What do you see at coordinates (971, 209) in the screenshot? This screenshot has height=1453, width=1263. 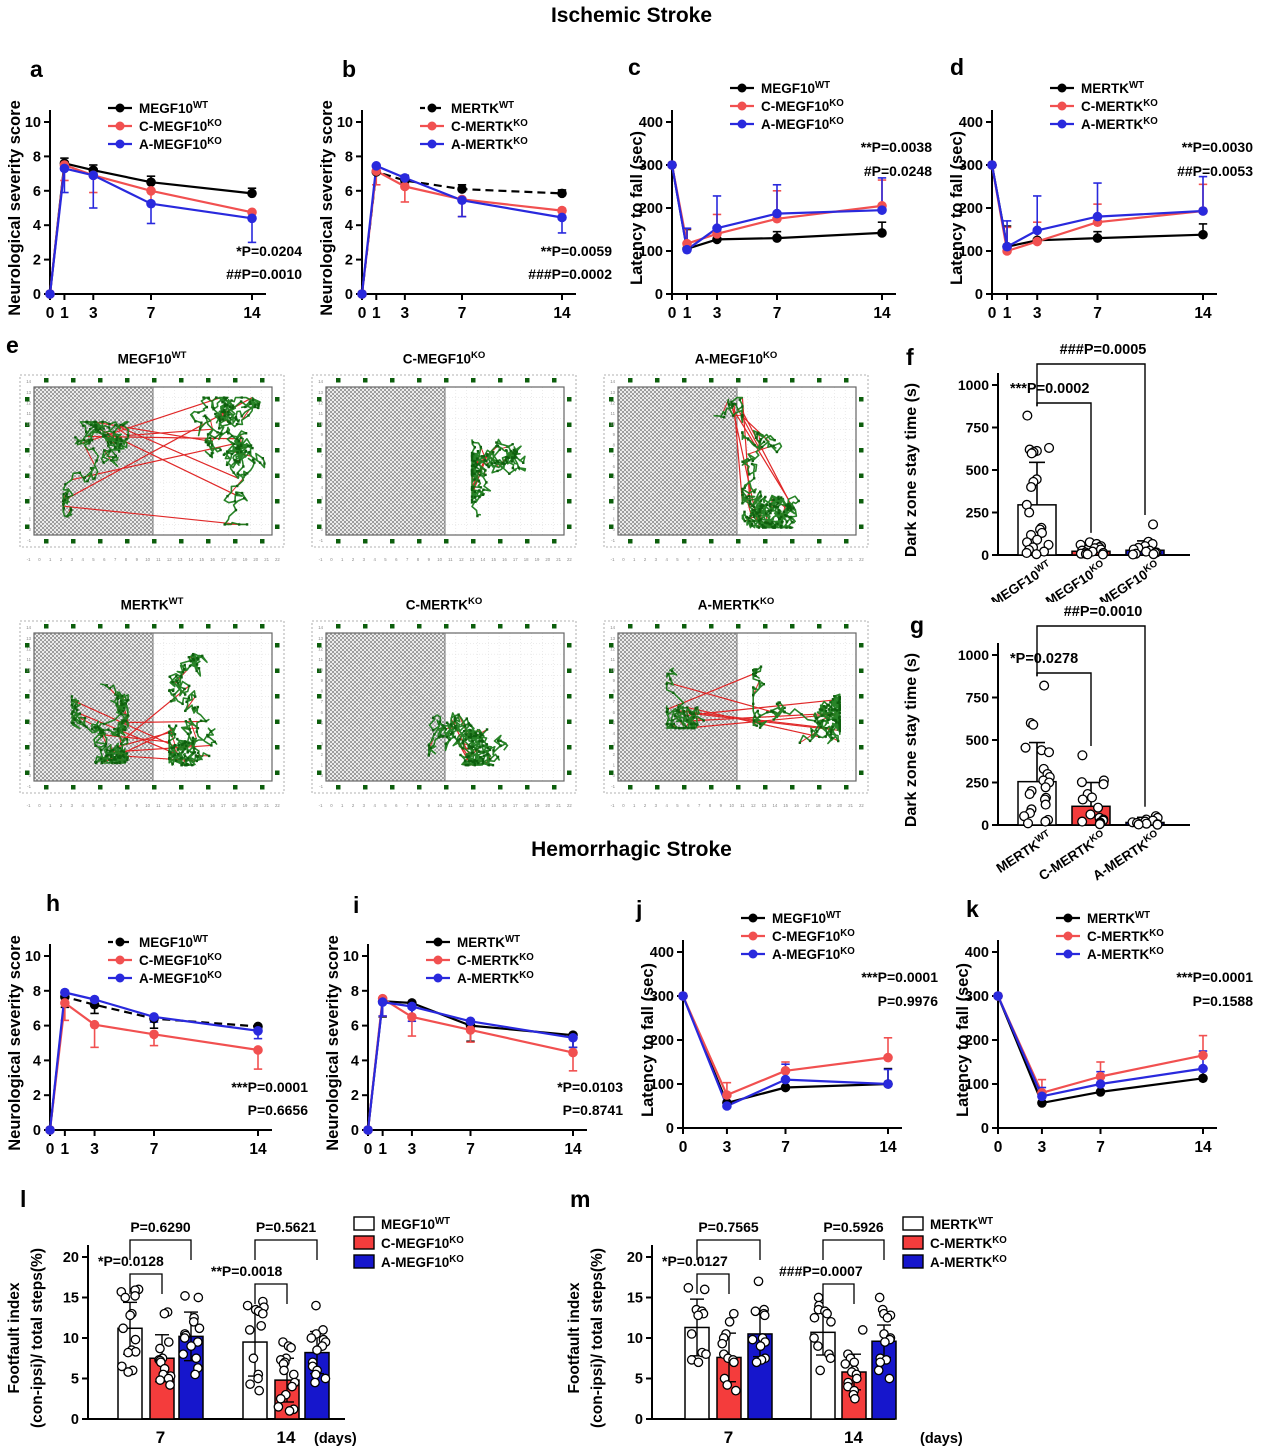 I see `svg-text: 200` at bounding box center [971, 209].